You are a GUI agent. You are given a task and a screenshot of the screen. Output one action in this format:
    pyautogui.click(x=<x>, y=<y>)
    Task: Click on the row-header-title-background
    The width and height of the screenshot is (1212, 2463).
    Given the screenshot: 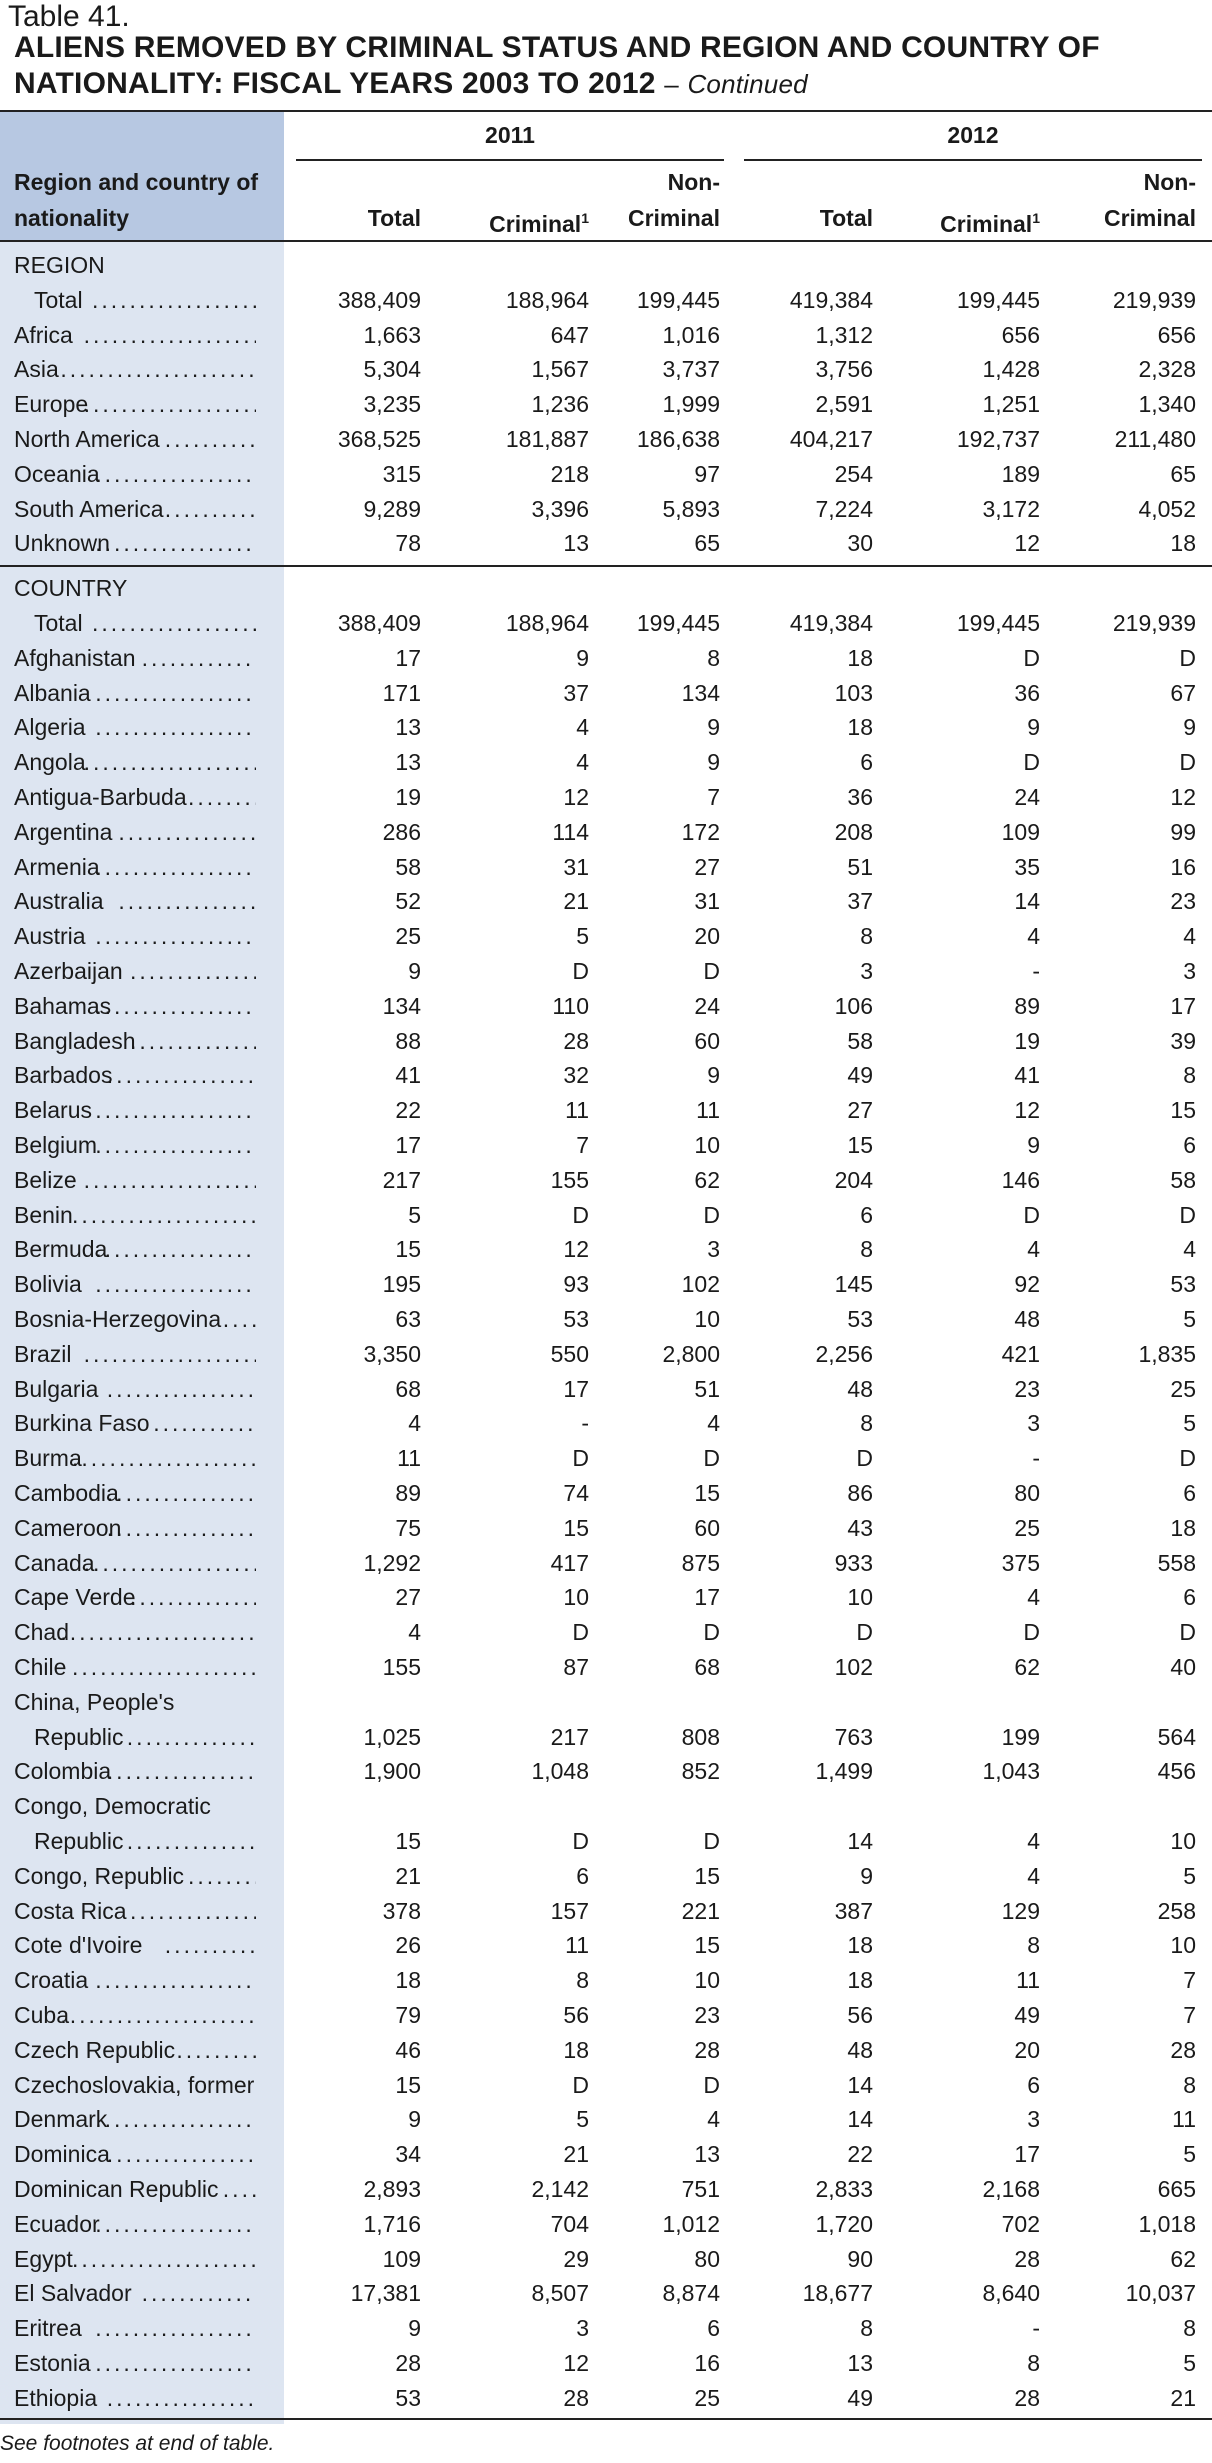 What is the action you would take?
    pyautogui.click(x=142, y=177)
    